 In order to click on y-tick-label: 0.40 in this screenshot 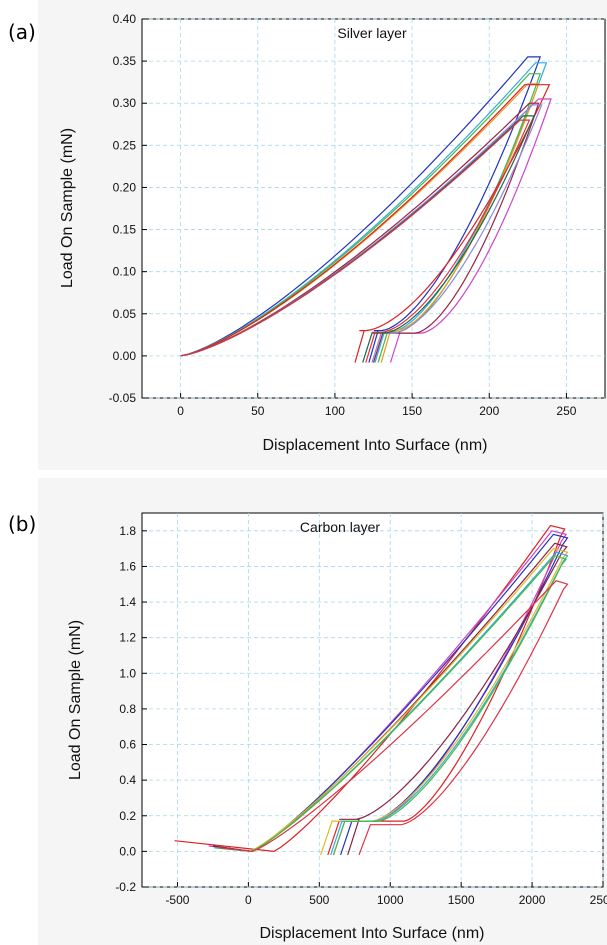, I will do `click(125, 19)`.